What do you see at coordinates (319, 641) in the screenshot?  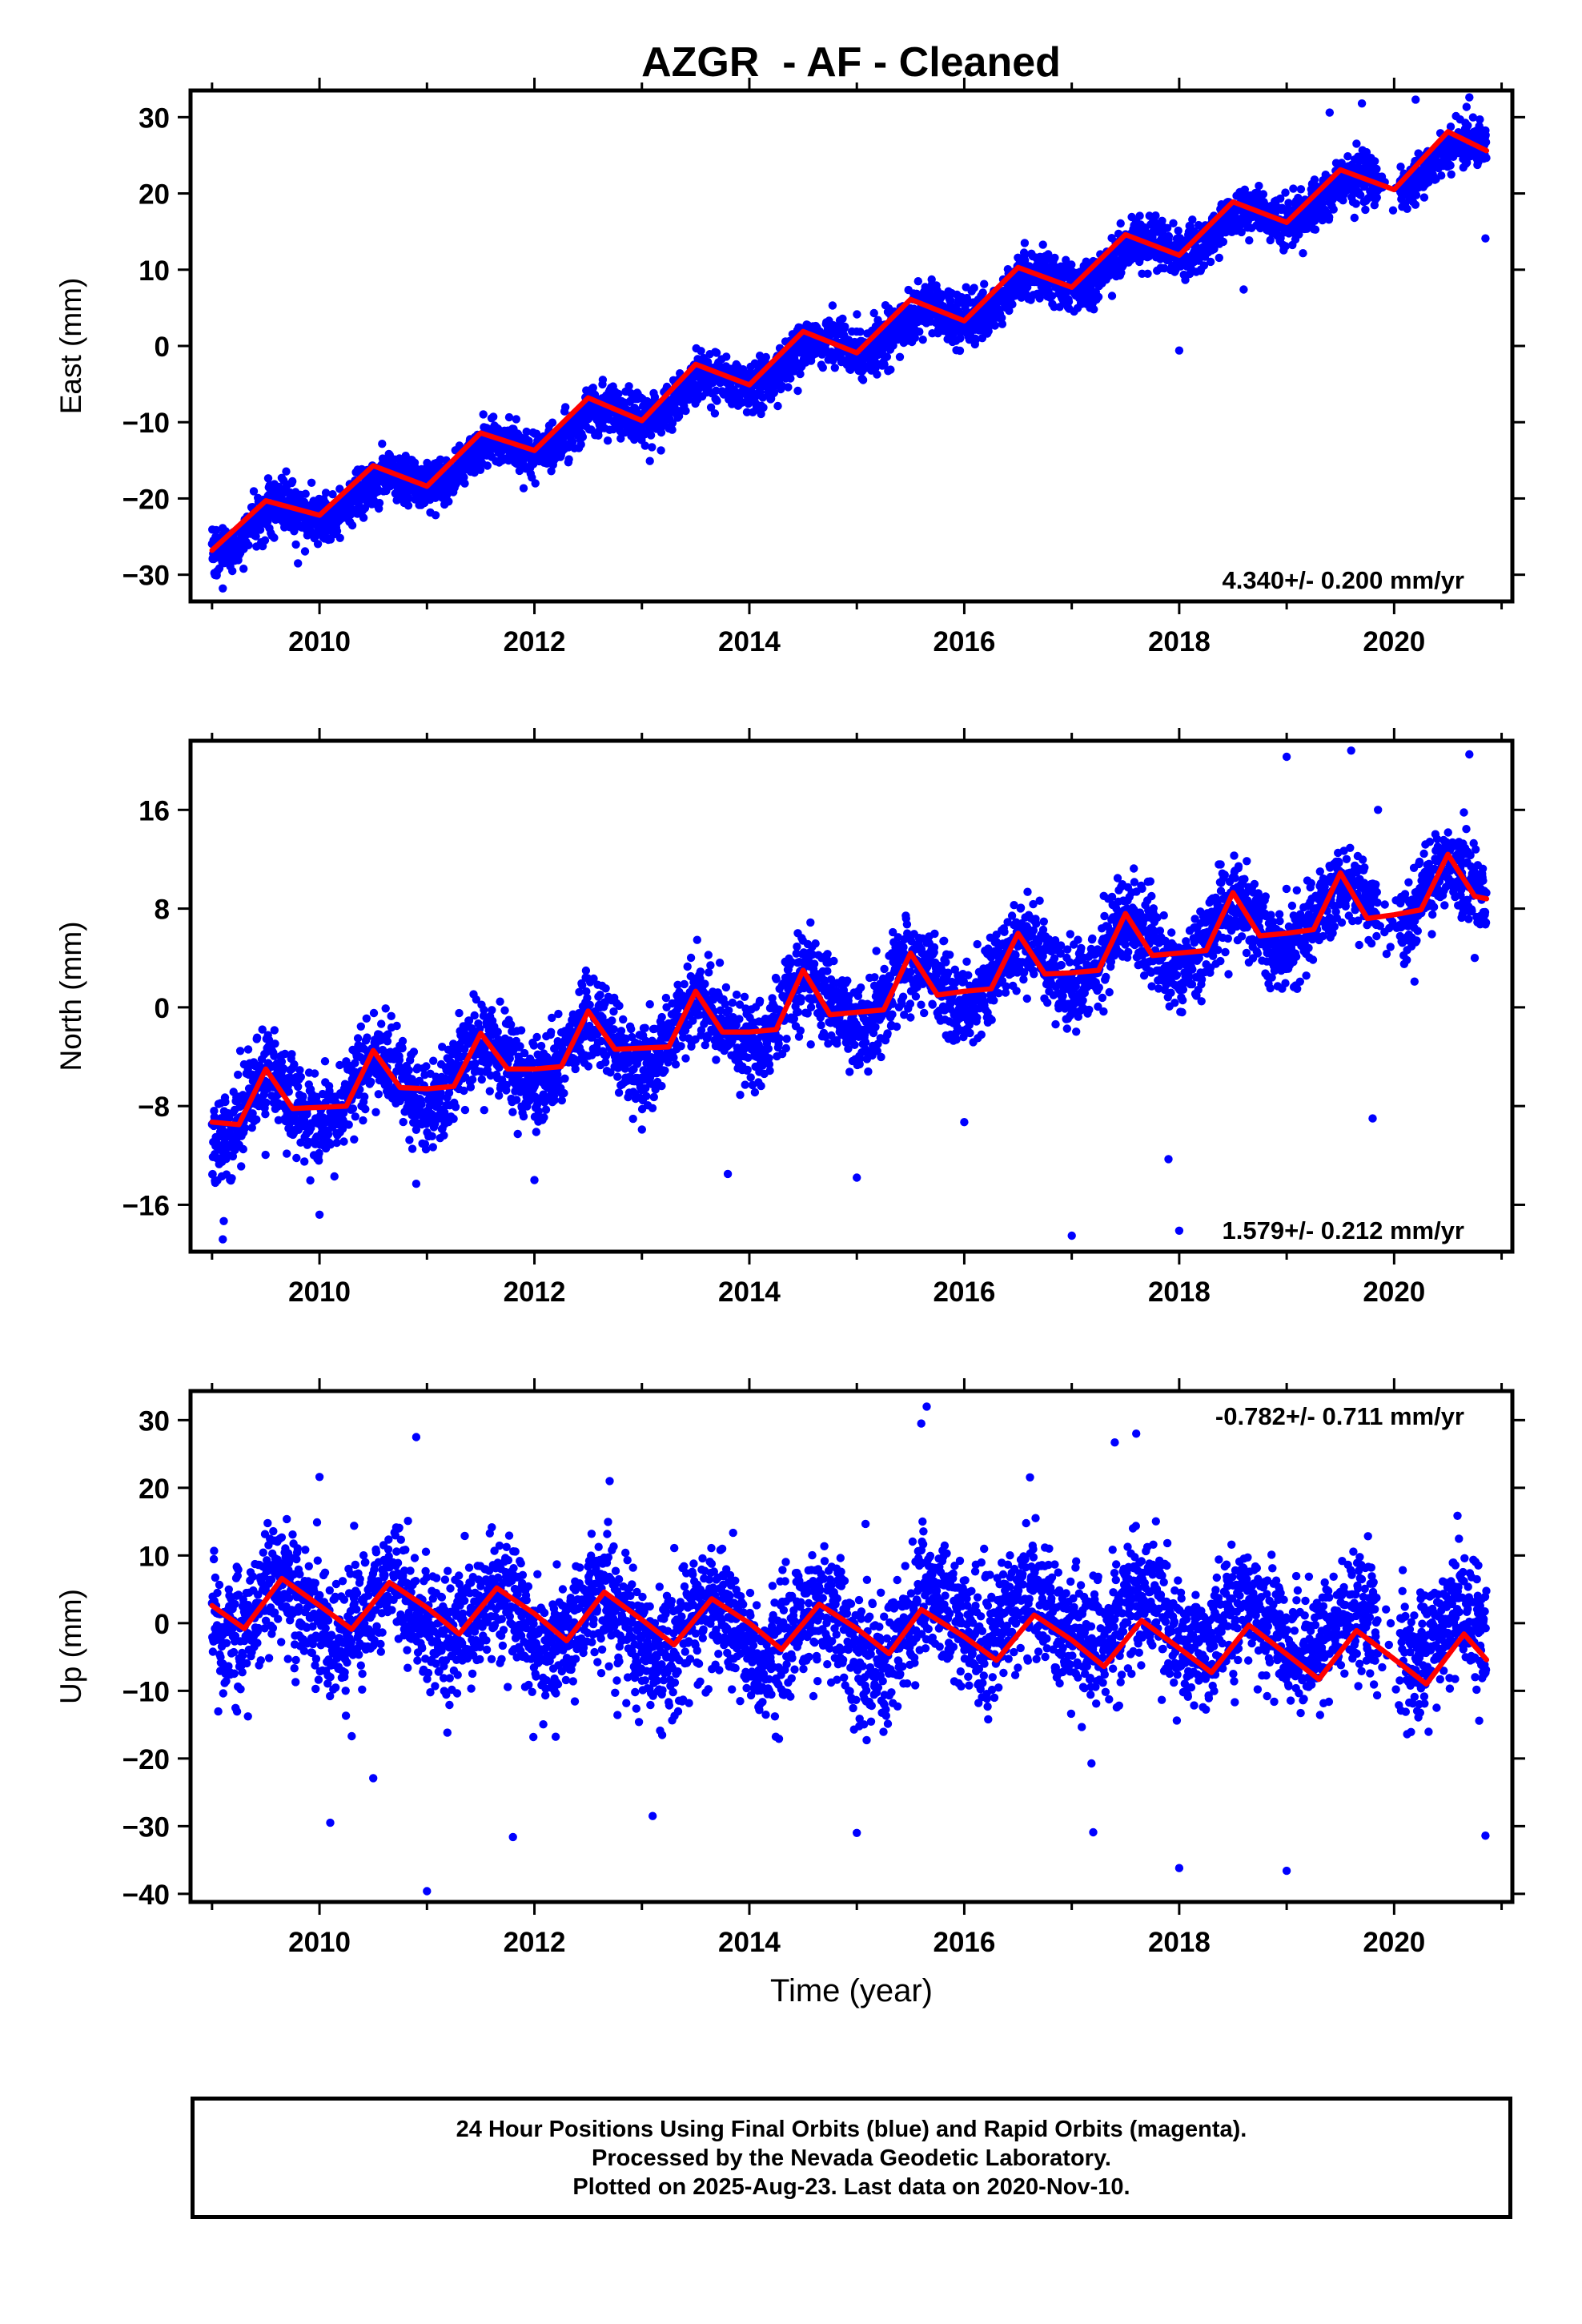 I see `x-tick-label: 2010` at bounding box center [319, 641].